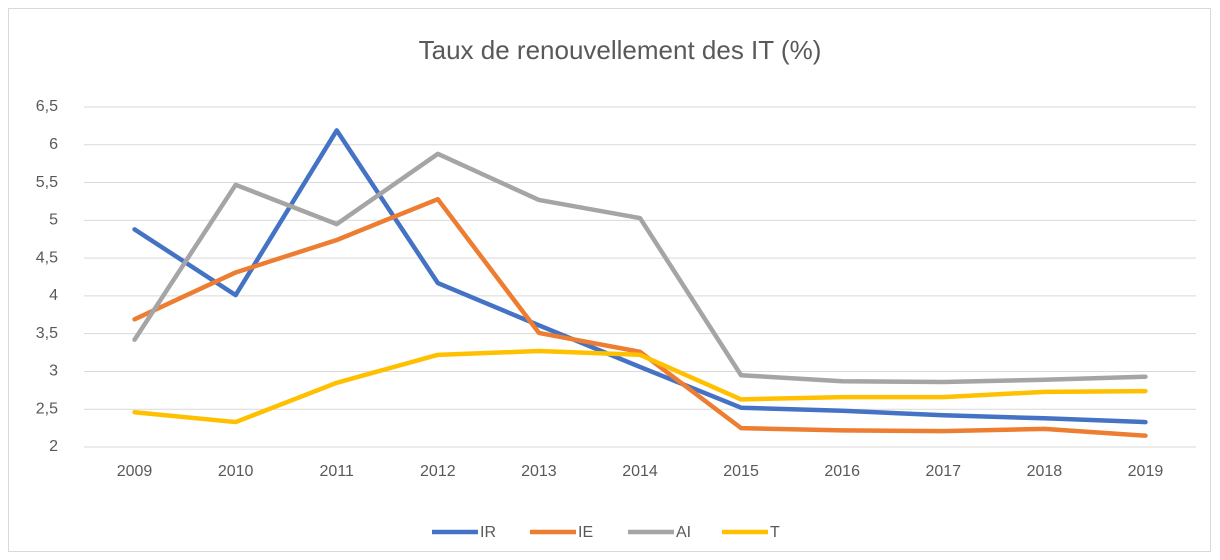 The height and width of the screenshot is (560, 1220). I want to click on y-tick-label: 6, so click(53, 144).